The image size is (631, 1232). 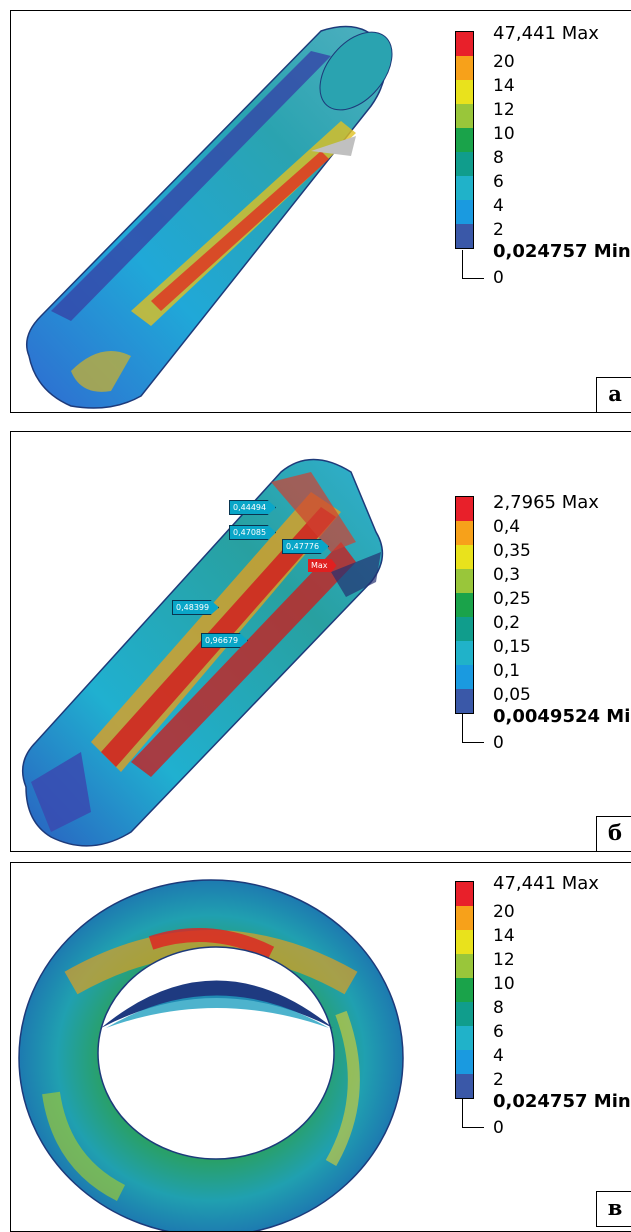 What do you see at coordinates (306, 546) in the screenshot?
I see `probe-label: 0,47776` at bounding box center [306, 546].